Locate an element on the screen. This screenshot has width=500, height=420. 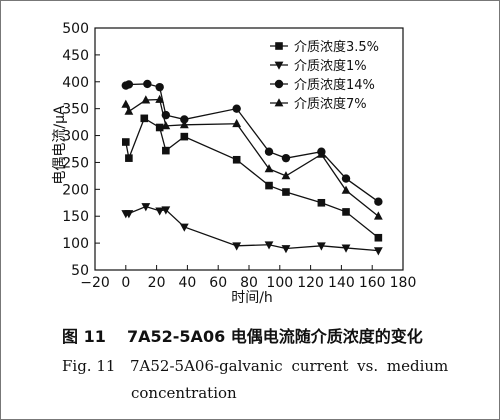
y-tick-label: 250 is located at coordinates (75, 163).